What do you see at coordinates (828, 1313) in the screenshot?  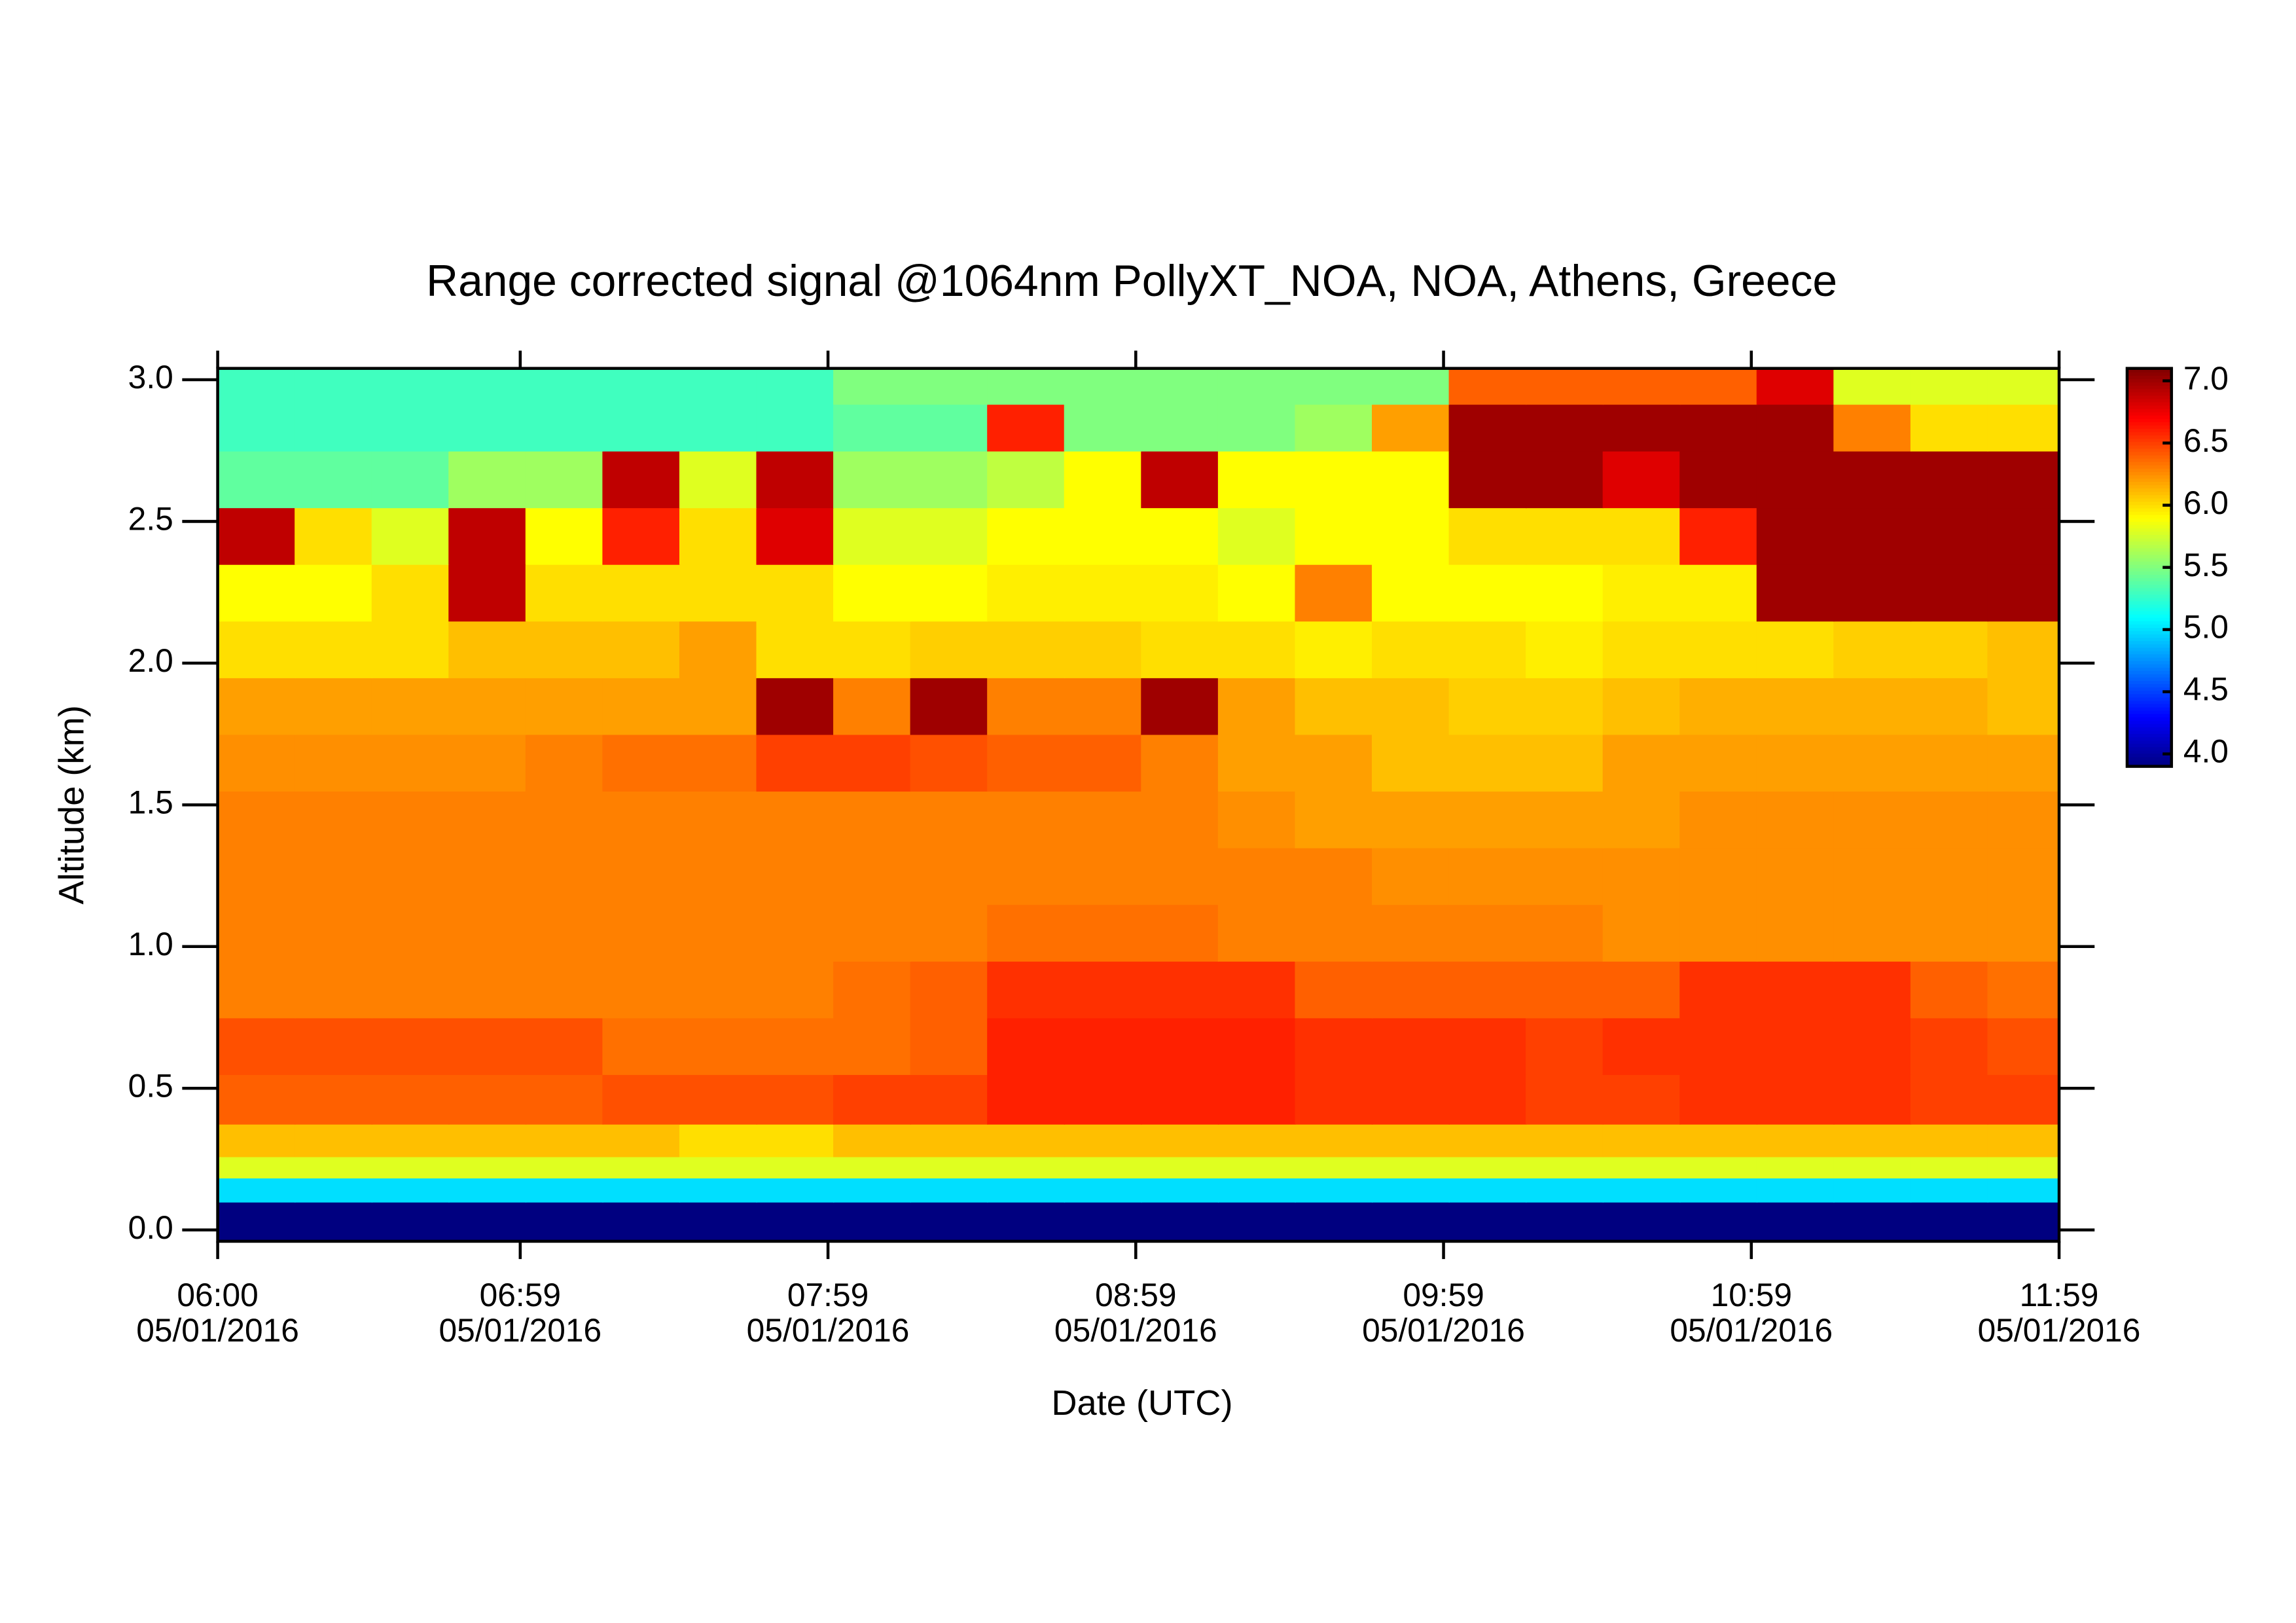 I see `x-tick-label: 07:59 05/01/2016` at bounding box center [828, 1313].